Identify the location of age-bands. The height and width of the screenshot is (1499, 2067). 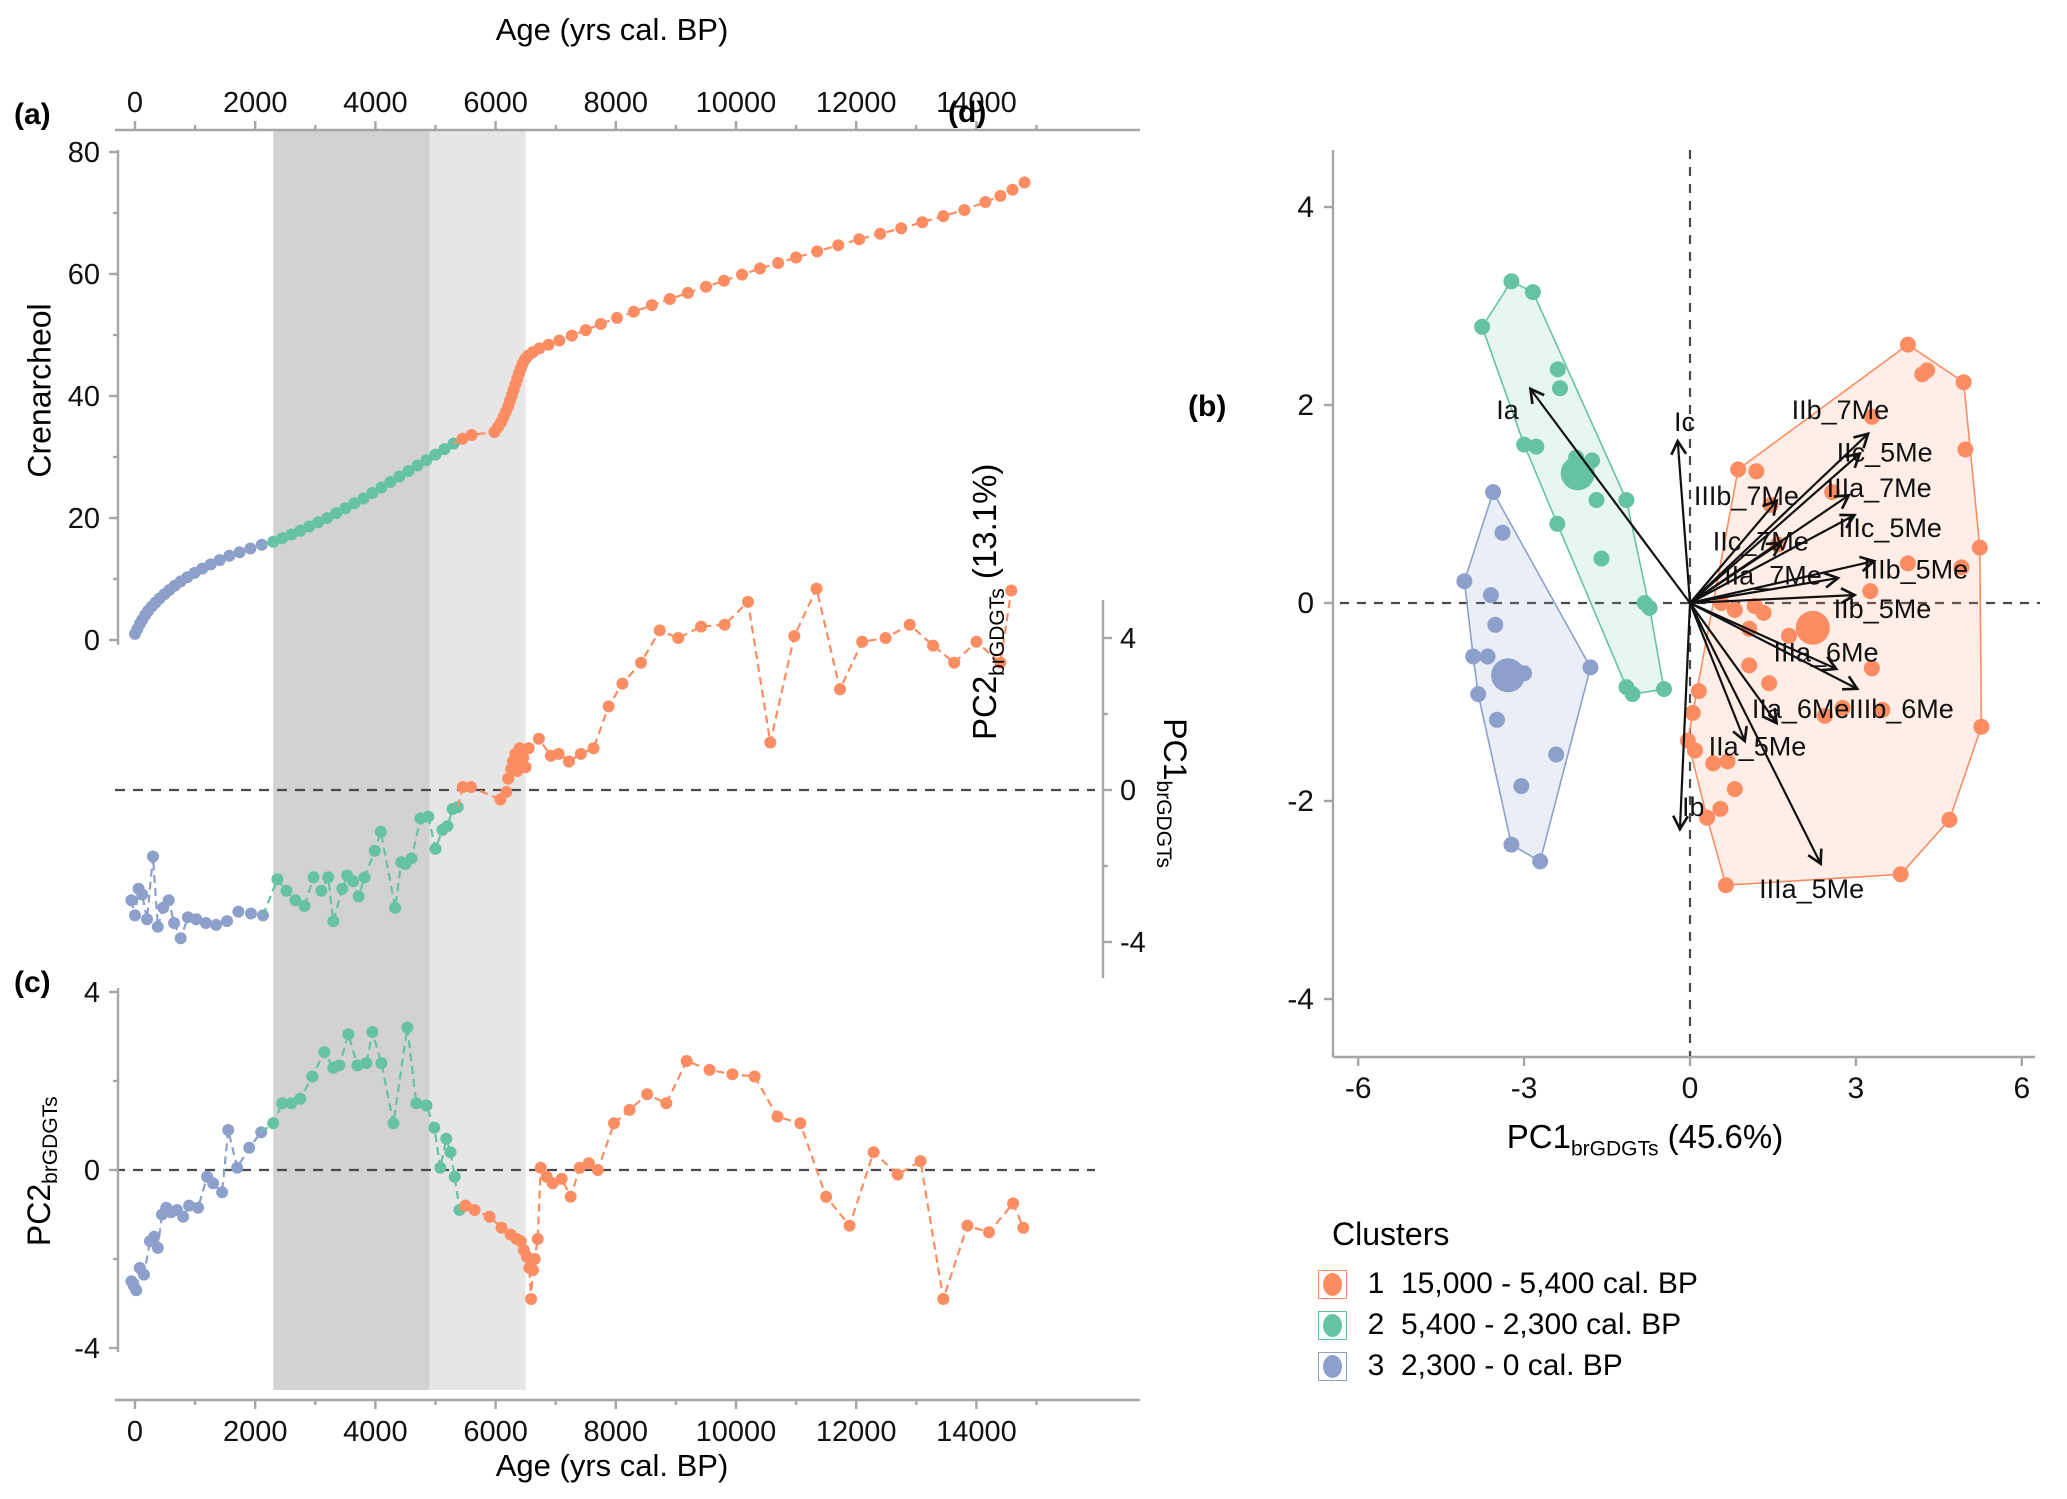
(399, 760).